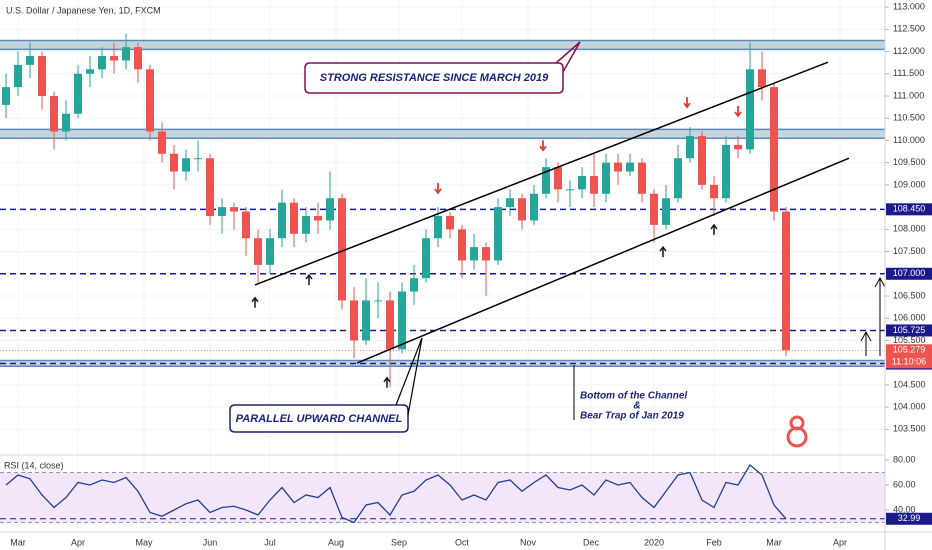 This screenshot has width=932, height=550. What do you see at coordinates (462, 542) in the screenshot?
I see `x-tick-label: Oct` at bounding box center [462, 542].